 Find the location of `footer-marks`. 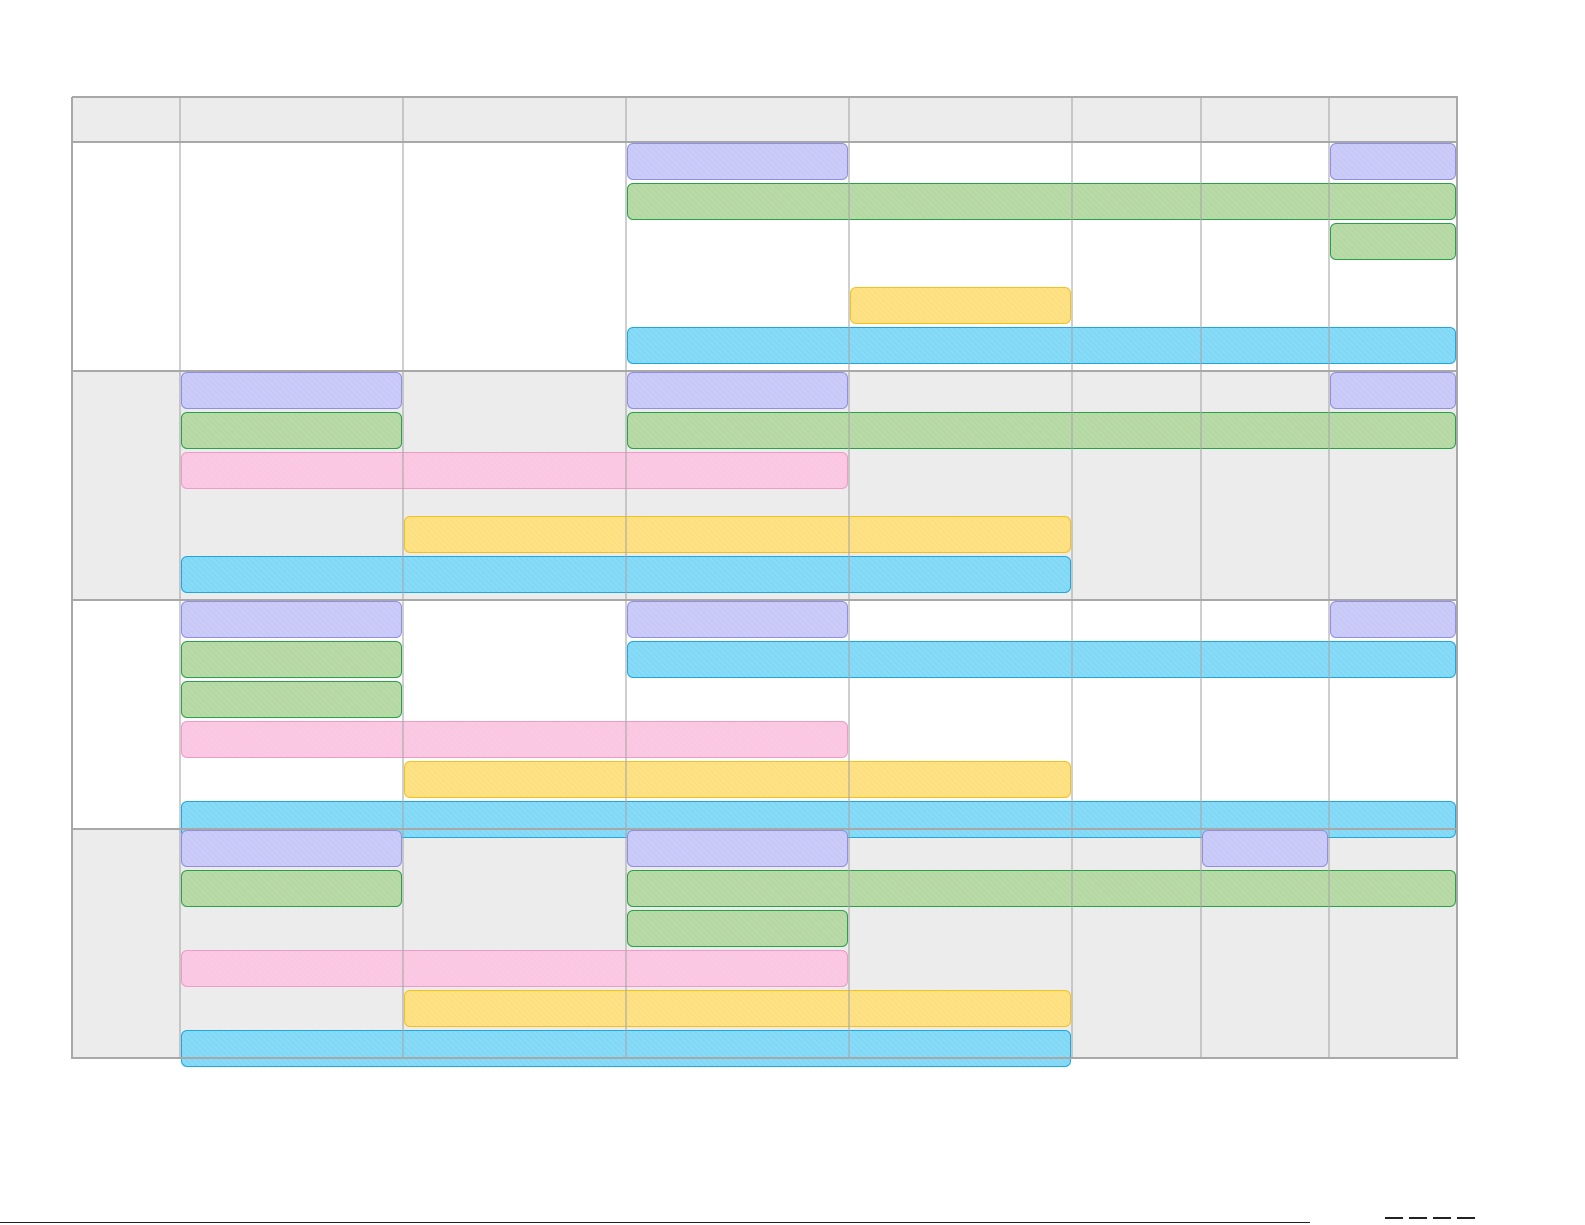

footer-marks is located at coordinates (1430, 1221).